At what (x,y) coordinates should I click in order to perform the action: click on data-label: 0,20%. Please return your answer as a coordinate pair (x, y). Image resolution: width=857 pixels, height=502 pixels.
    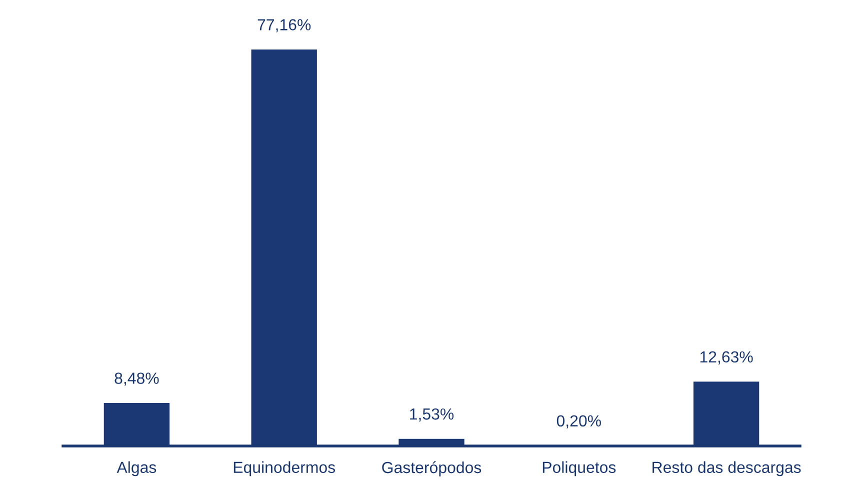
    Looking at the image, I should click on (578, 421).